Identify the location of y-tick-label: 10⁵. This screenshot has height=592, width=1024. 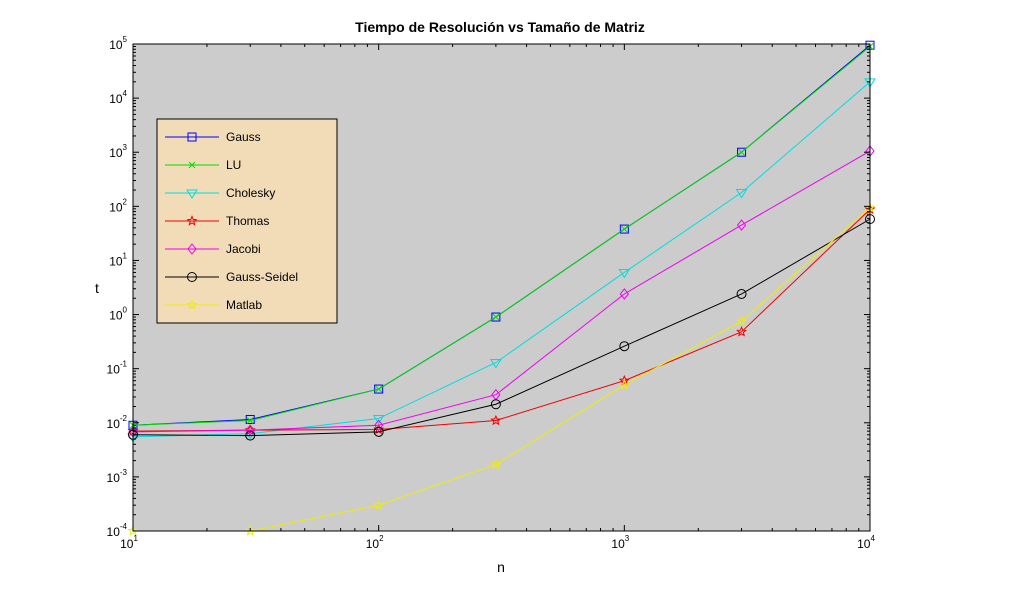
(118, 43).